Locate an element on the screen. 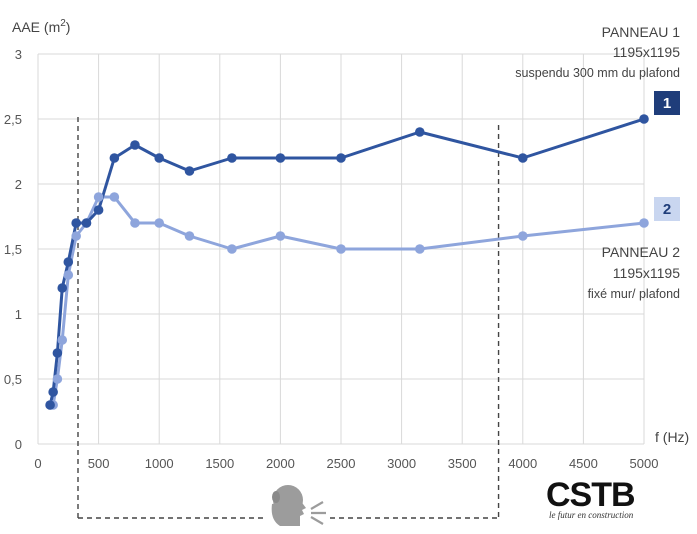 The image size is (697, 534). x-tick-label: 2500 is located at coordinates (341, 463).